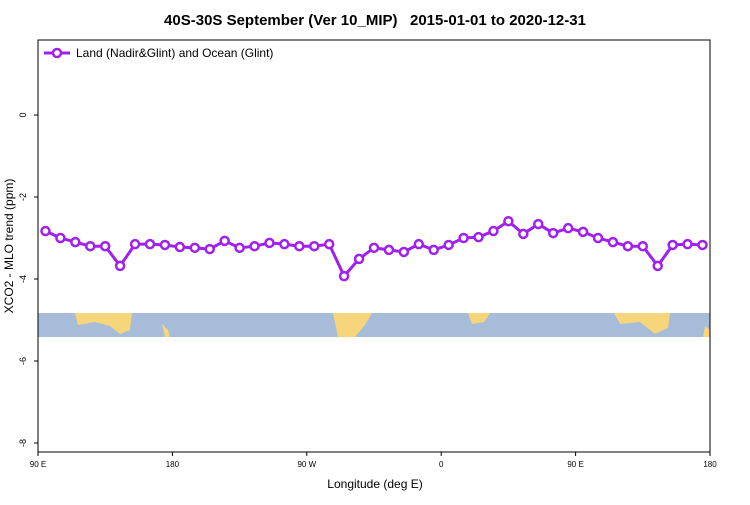  I want to click on y-tick-label: -8, so click(23, 443).